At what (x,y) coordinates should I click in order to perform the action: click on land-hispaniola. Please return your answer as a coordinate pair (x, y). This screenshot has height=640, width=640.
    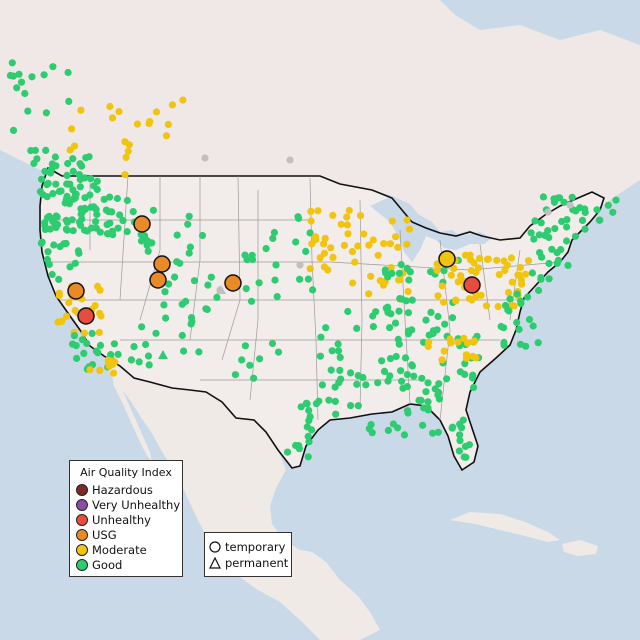
    Looking at the image, I should click on (580, 548).